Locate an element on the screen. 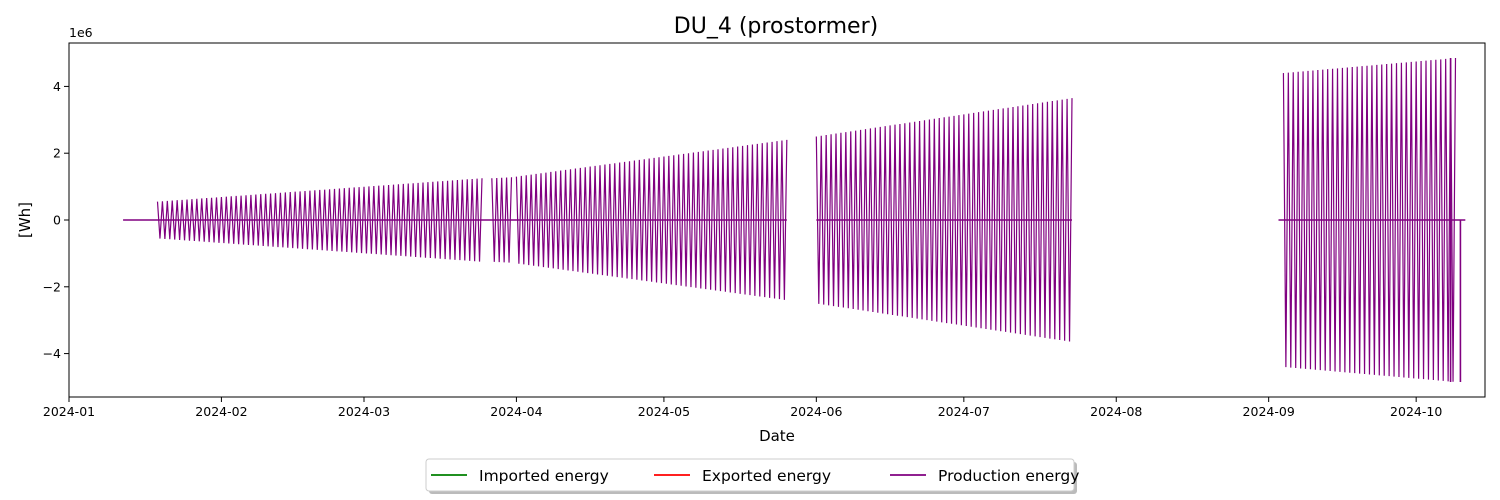 Image resolution: width=1500 pixels, height=500 pixels. x-tick-label: 2024-07 is located at coordinates (964, 411).